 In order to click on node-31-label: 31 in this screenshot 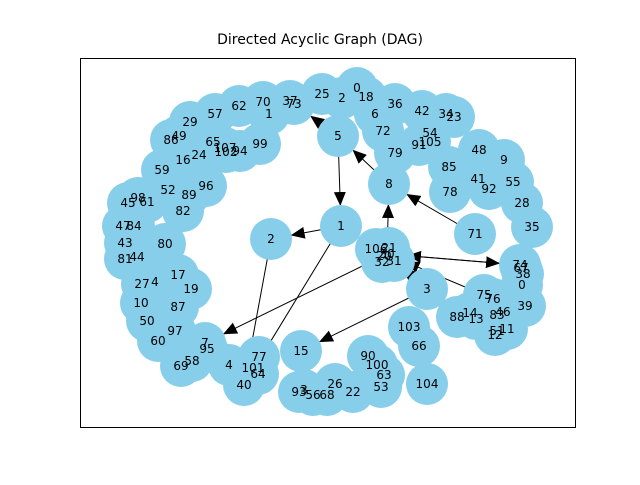, I will do `click(393, 261)`.